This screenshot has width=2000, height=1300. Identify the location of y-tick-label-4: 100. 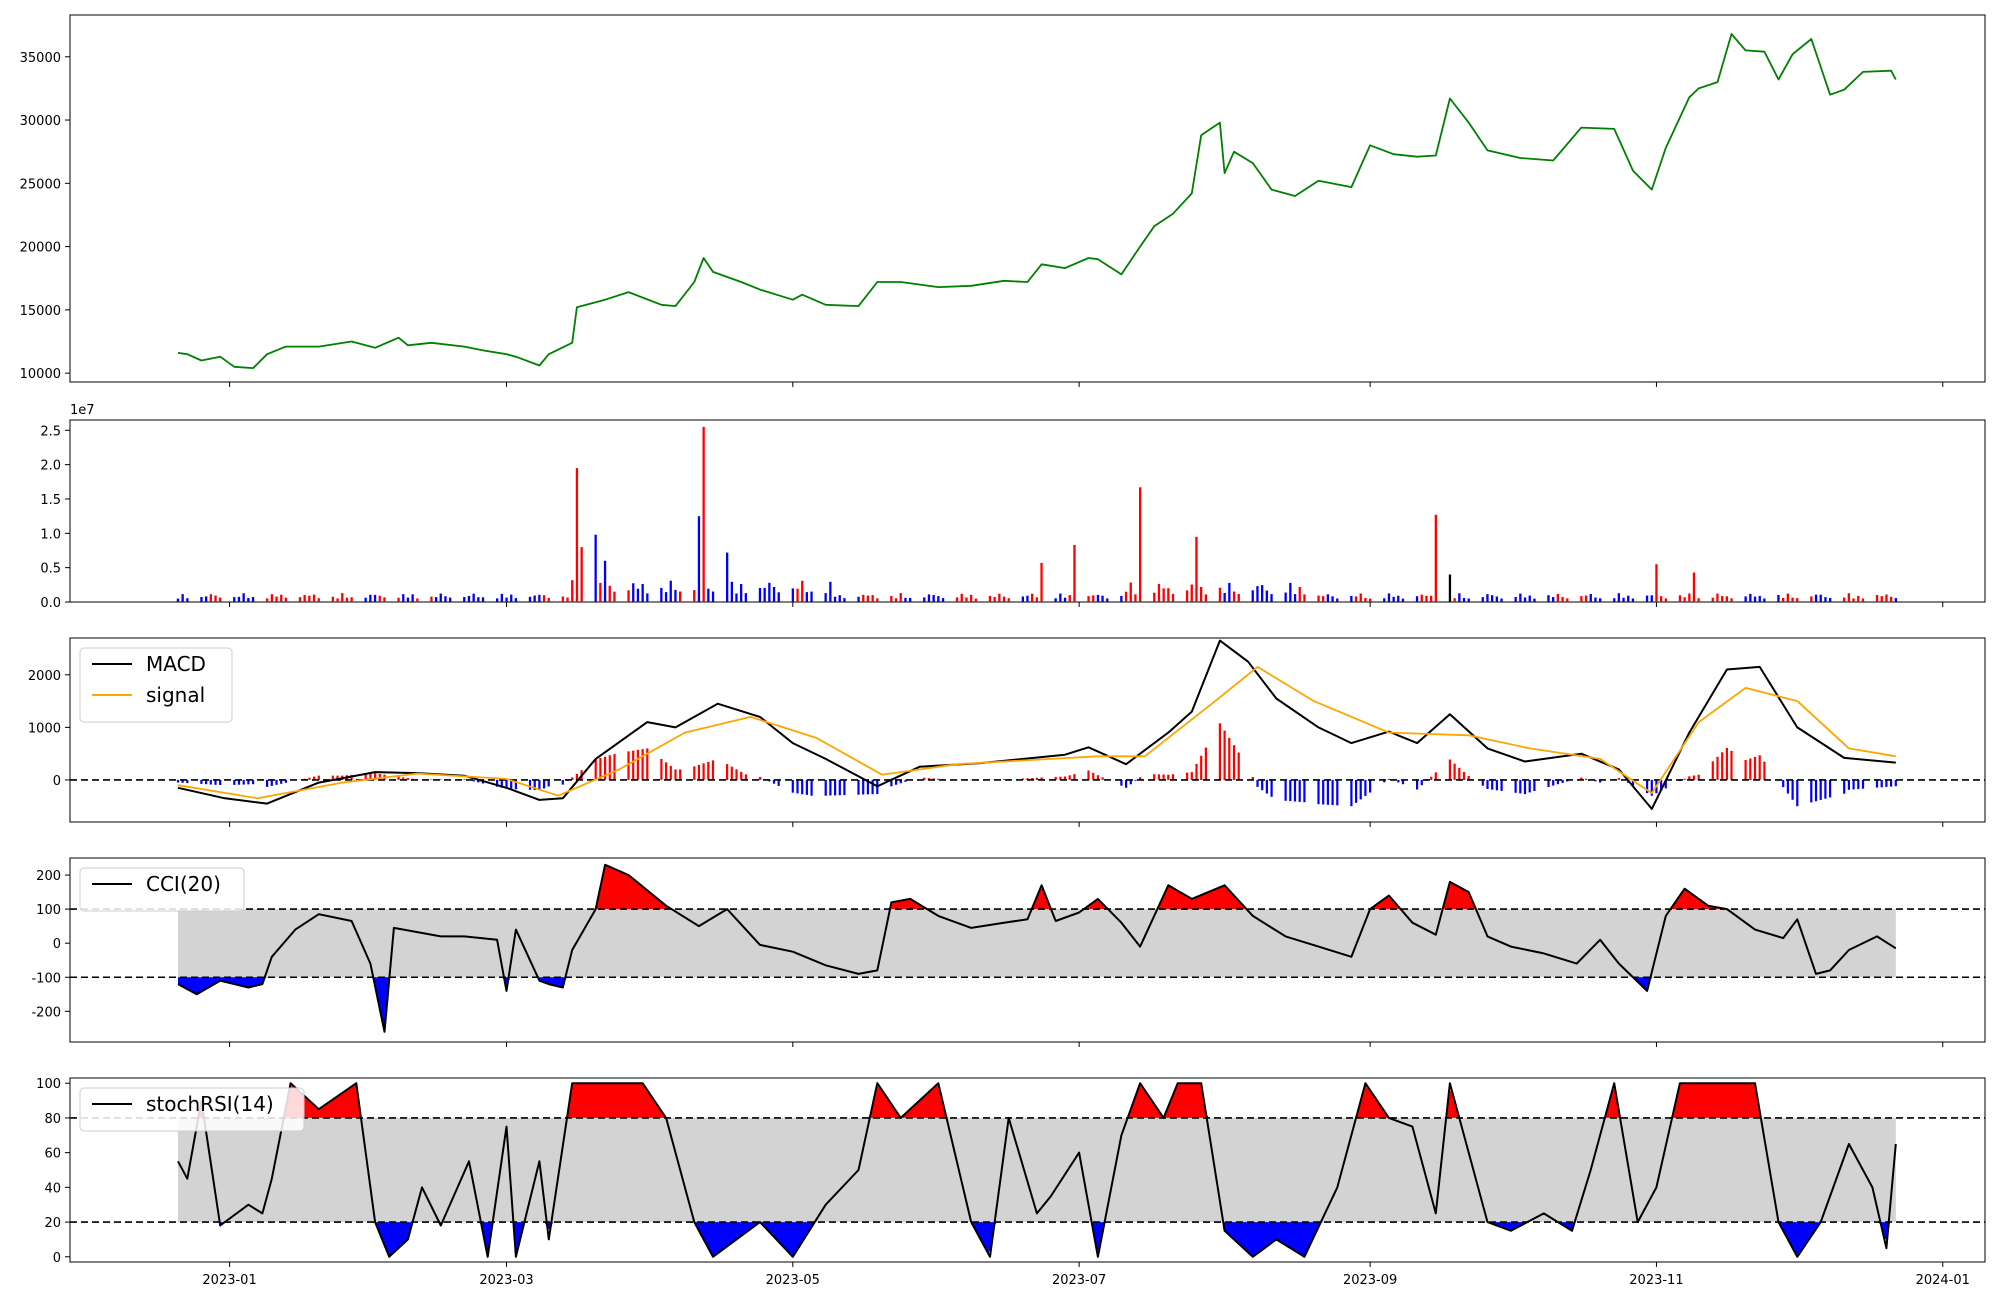
(48, 1084).